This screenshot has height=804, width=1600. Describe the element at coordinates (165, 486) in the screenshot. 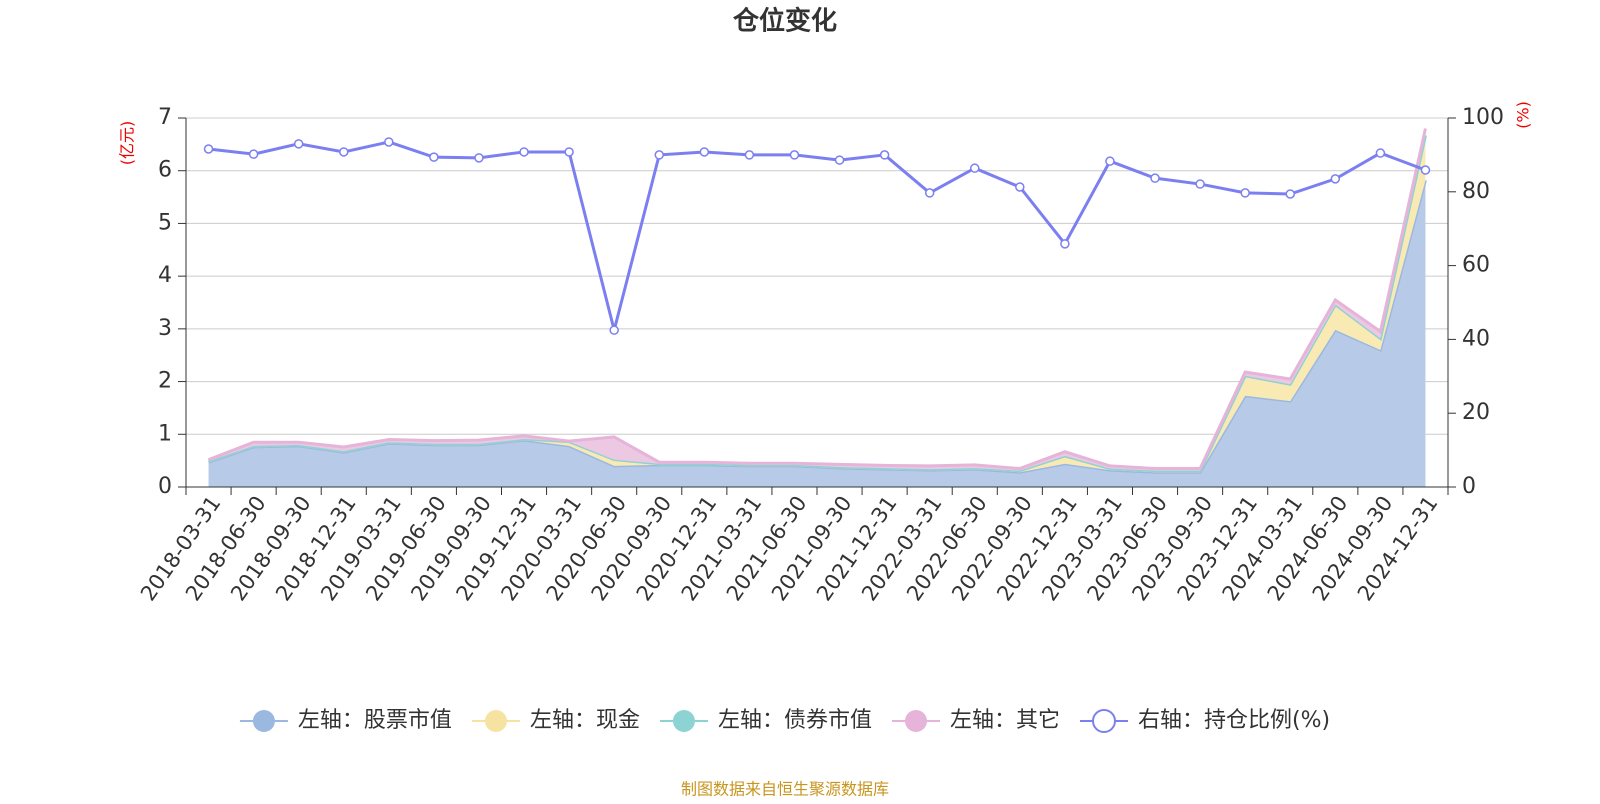

I see `y-tick-label: 0` at that location.